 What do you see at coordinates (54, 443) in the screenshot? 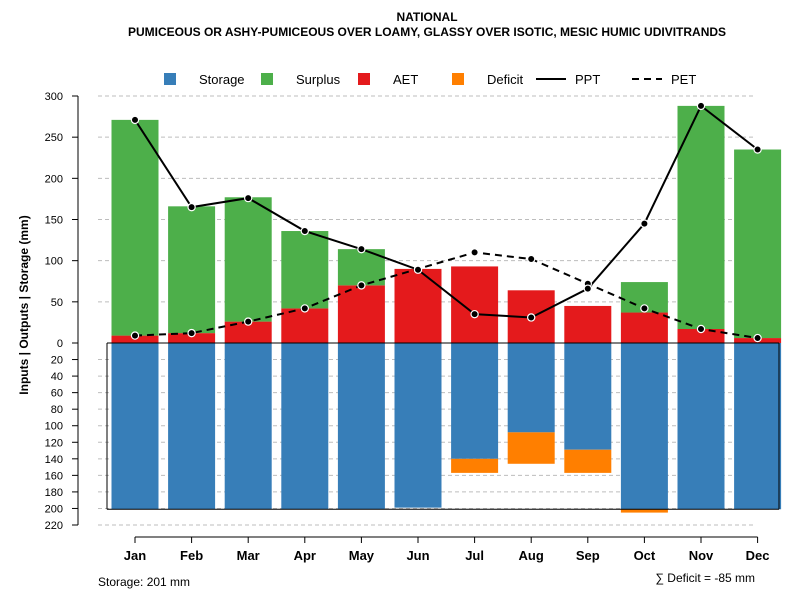
I see `y-tick-label: 120` at bounding box center [54, 443].